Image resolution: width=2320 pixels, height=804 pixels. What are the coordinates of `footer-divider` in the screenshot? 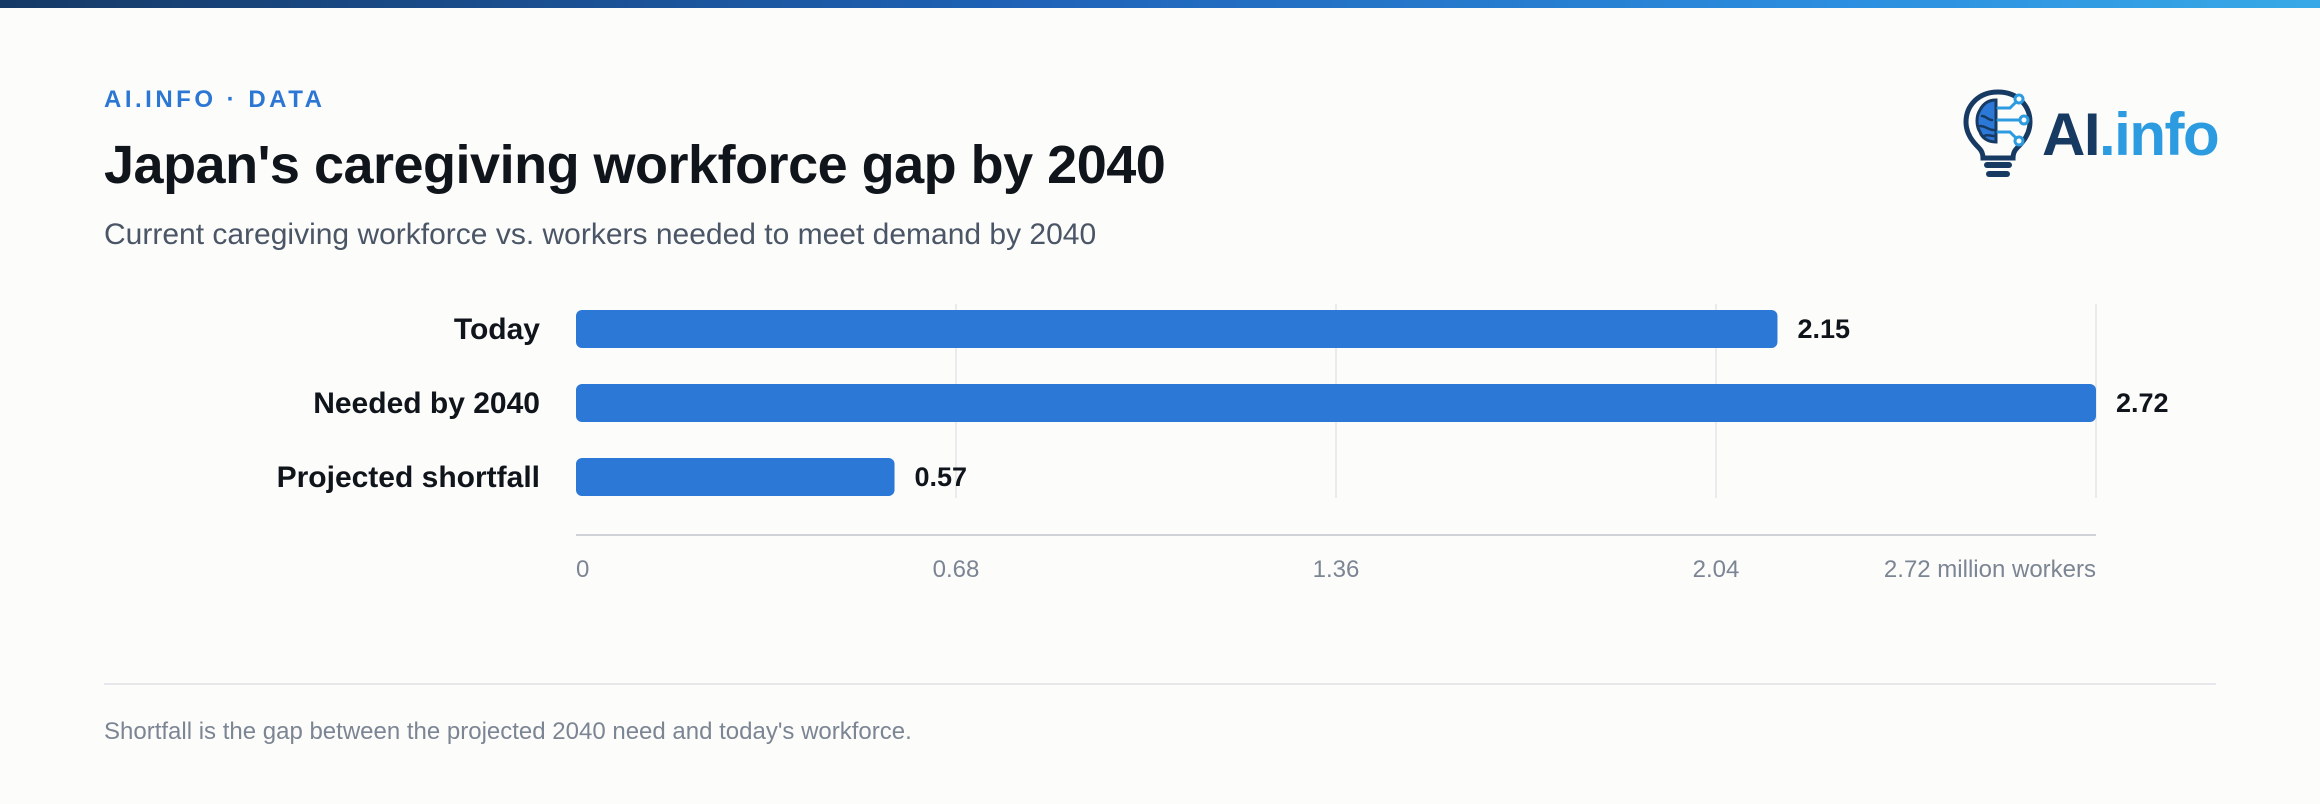 It's located at (1160, 684).